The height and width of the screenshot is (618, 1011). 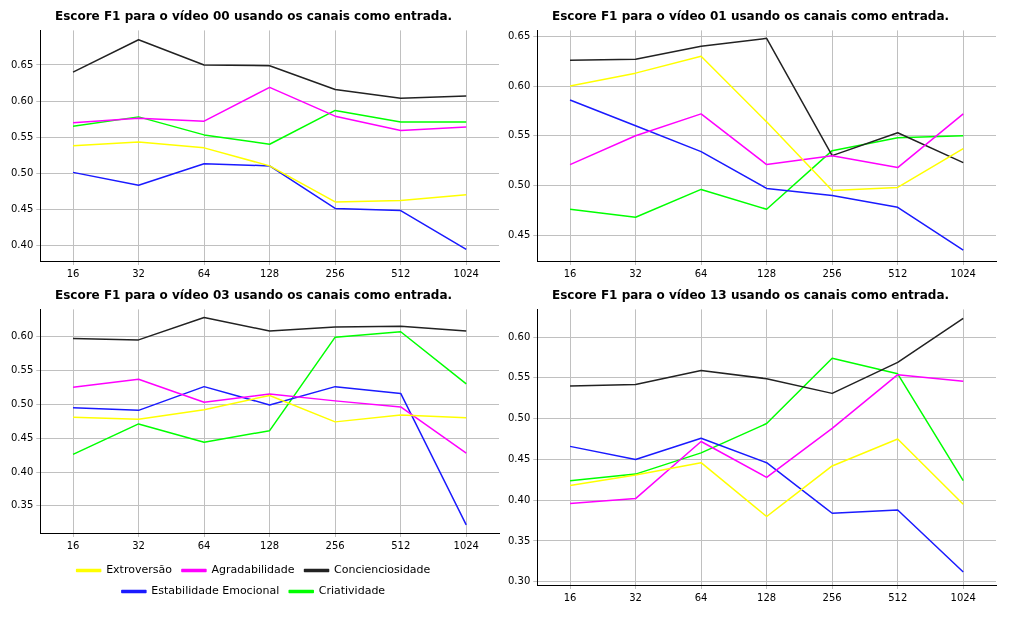 What do you see at coordinates (382, 570) in the screenshot?
I see `legend-label: Concienciosidade` at bounding box center [382, 570].